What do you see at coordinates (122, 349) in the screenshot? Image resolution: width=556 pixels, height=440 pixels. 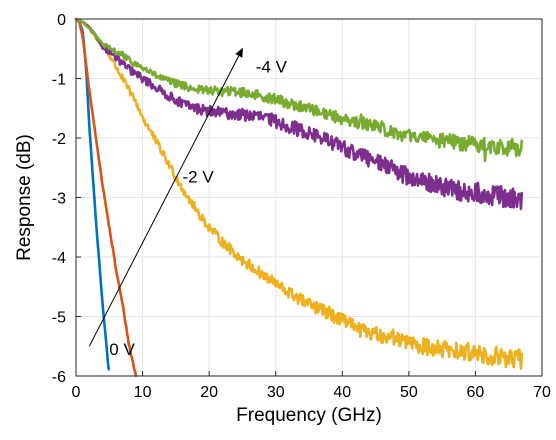 I see `voltage-annotation: 0 V` at bounding box center [122, 349].